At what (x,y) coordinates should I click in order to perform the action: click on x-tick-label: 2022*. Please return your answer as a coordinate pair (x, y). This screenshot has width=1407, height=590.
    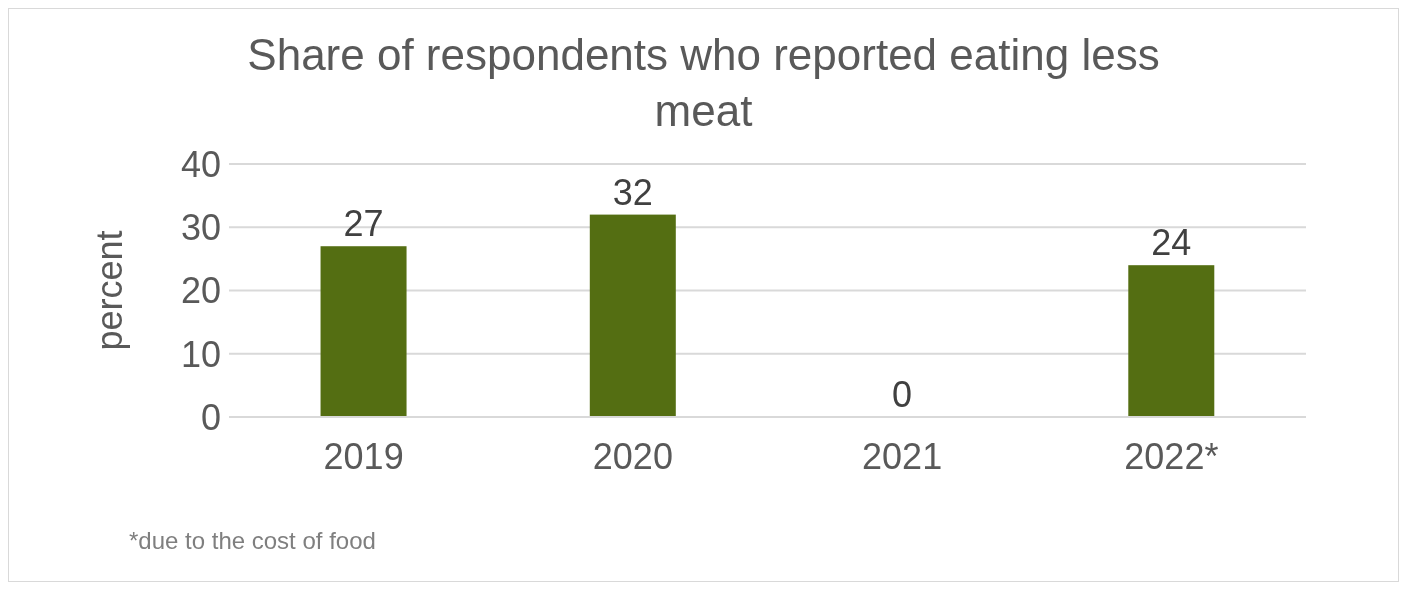
    Looking at the image, I should click on (1171, 456).